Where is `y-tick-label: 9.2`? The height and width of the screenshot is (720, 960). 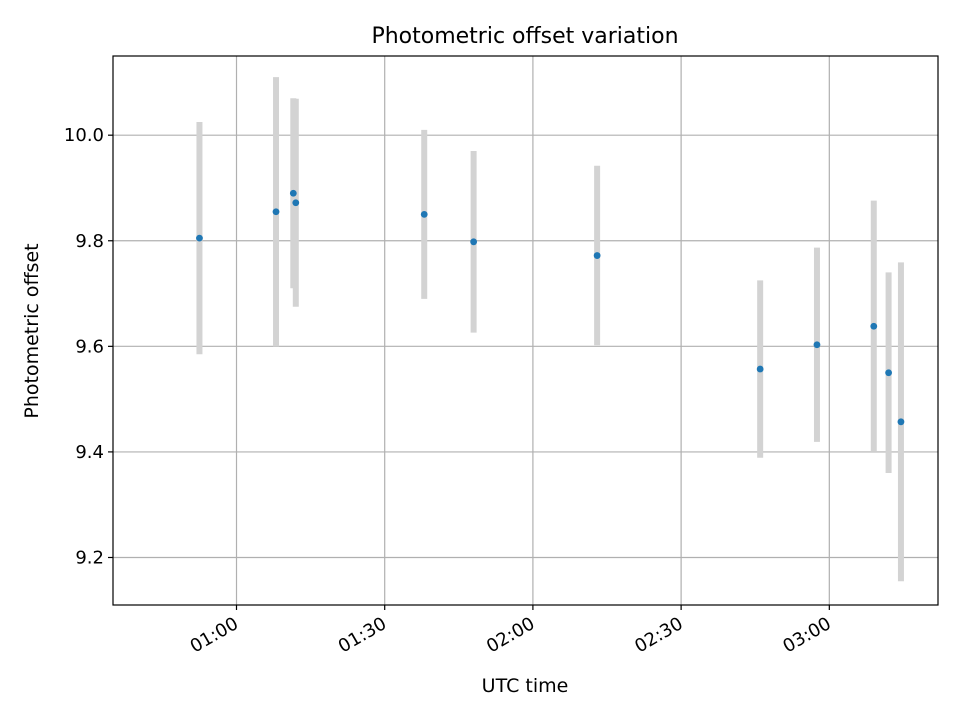 y-tick-label: 9.2 is located at coordinates (89, 557).